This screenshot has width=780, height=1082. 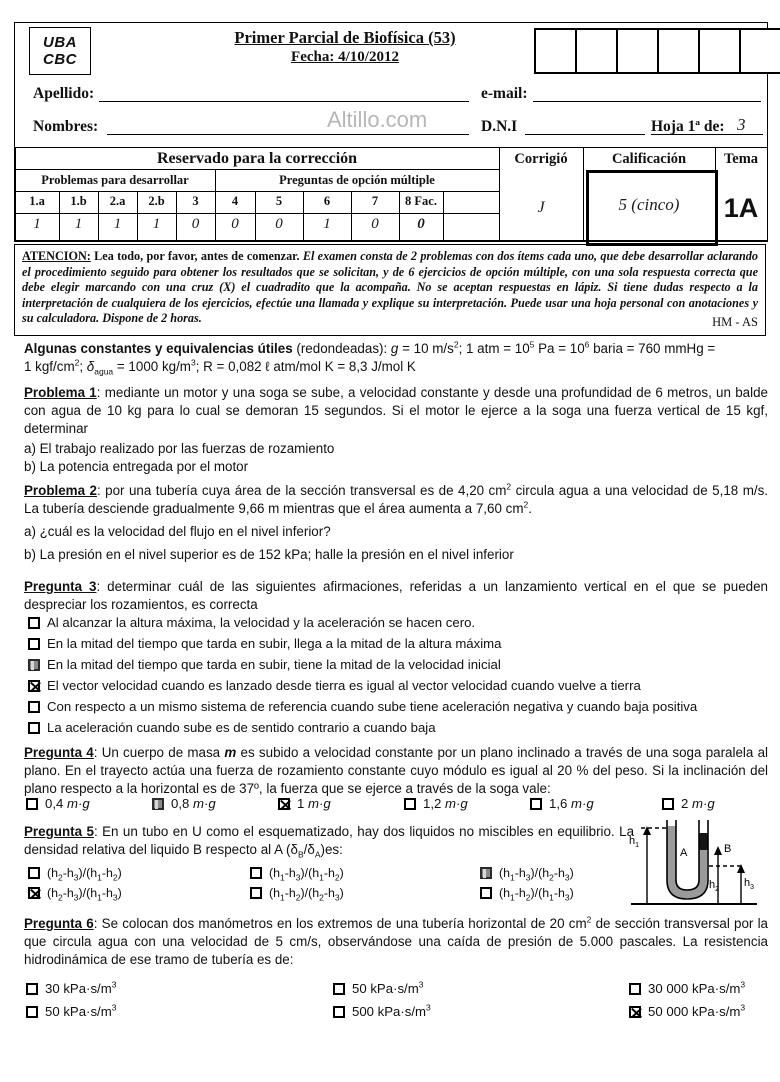 I want to click on apellido-label: Apellido:, so click(x=64, y=93).